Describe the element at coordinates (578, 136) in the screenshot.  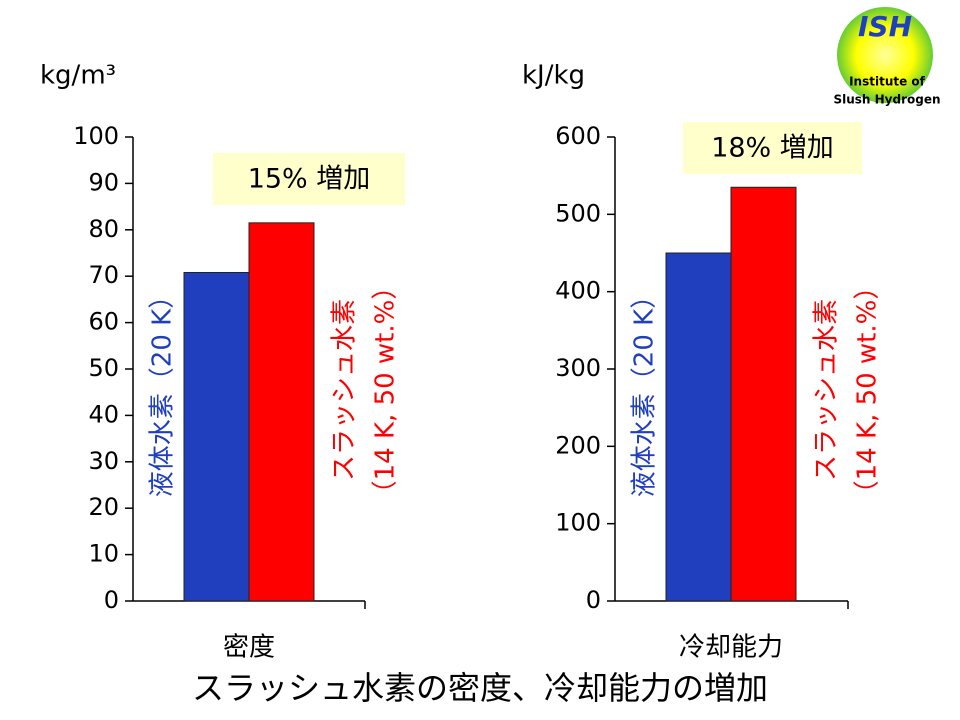
I see `y-tick-label: 600` at that location.